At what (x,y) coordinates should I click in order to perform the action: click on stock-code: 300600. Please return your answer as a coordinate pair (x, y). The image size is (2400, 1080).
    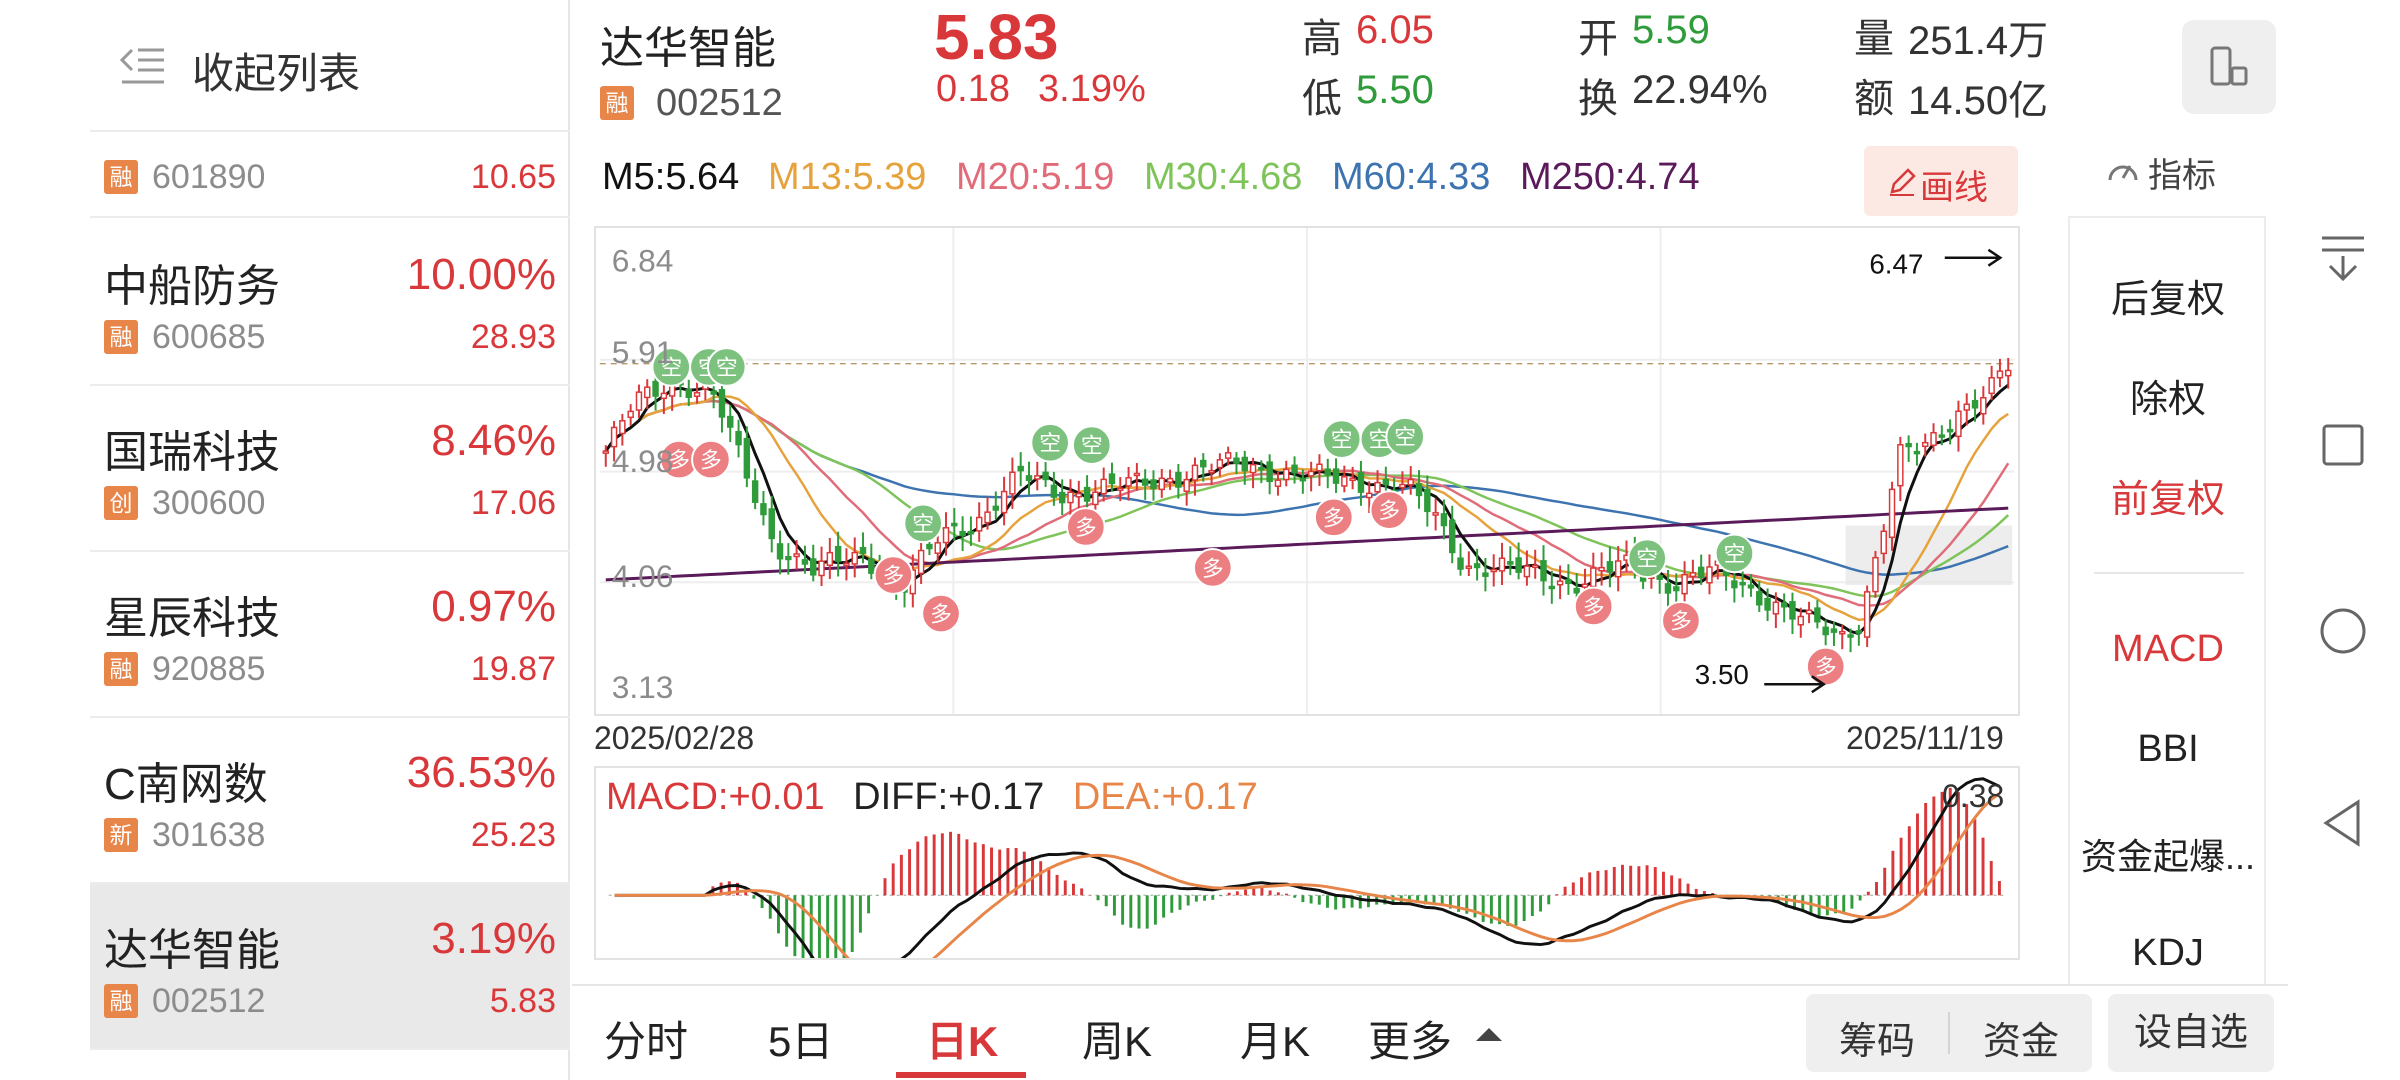
    Looking at the image, I should click on (209, 503).